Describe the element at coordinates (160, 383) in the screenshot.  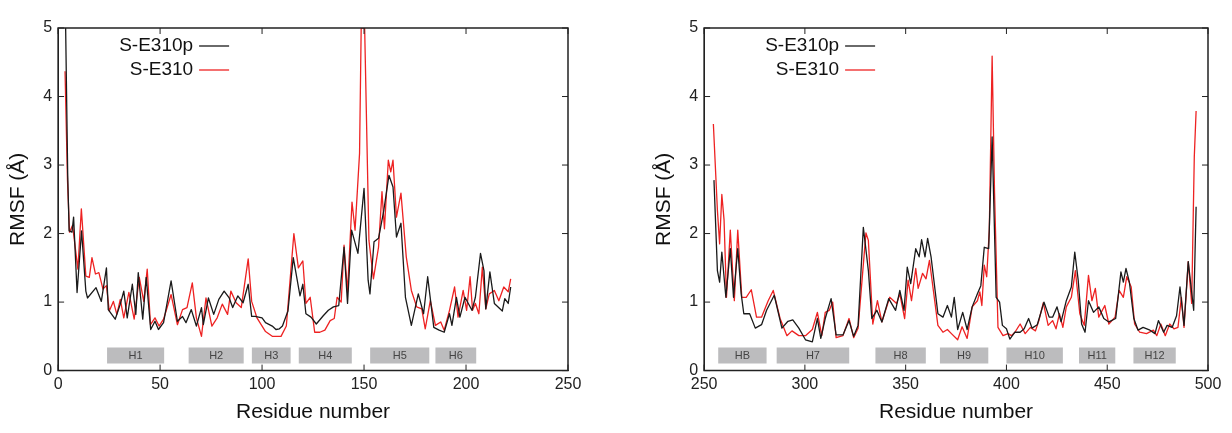
I see `x-tick-label: 50` at that location.